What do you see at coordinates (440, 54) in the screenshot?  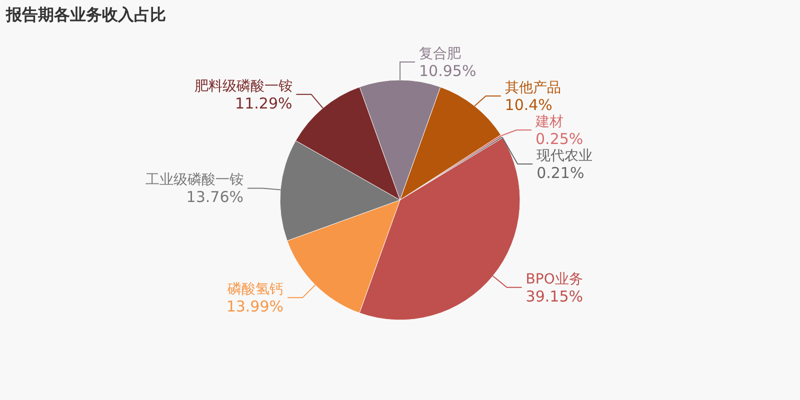 I see `slice-label: 复合肥` at bounding box center [440, 54].